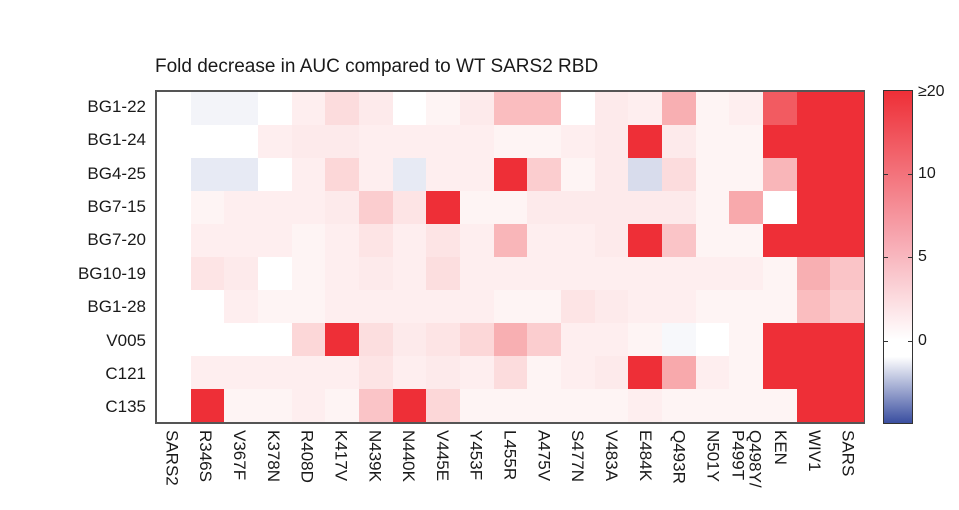  Describe the element at coordinates (273, 456) in the screenshot. I see `column-label: K378N` at that location.